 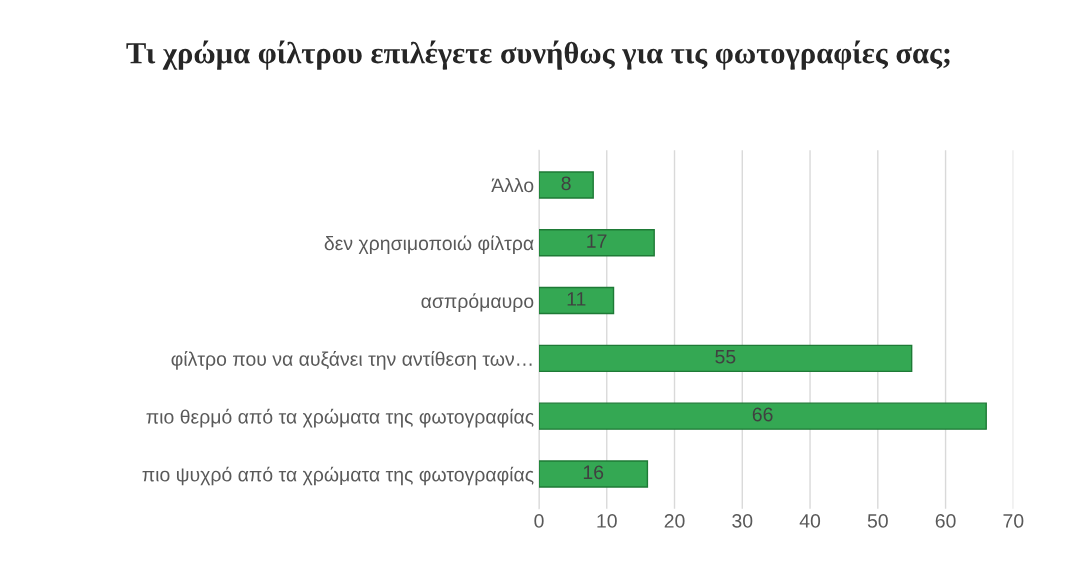 I want to click on x-tick-label: 40, so click(x=810, y=521).